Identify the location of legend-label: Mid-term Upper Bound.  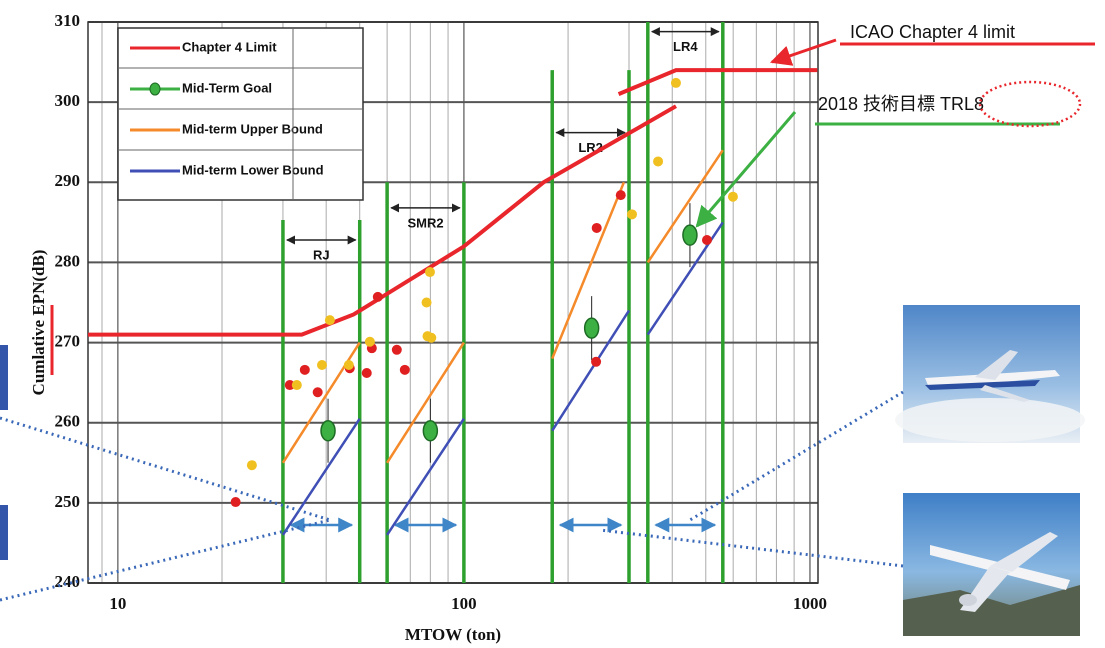
(252, 128).